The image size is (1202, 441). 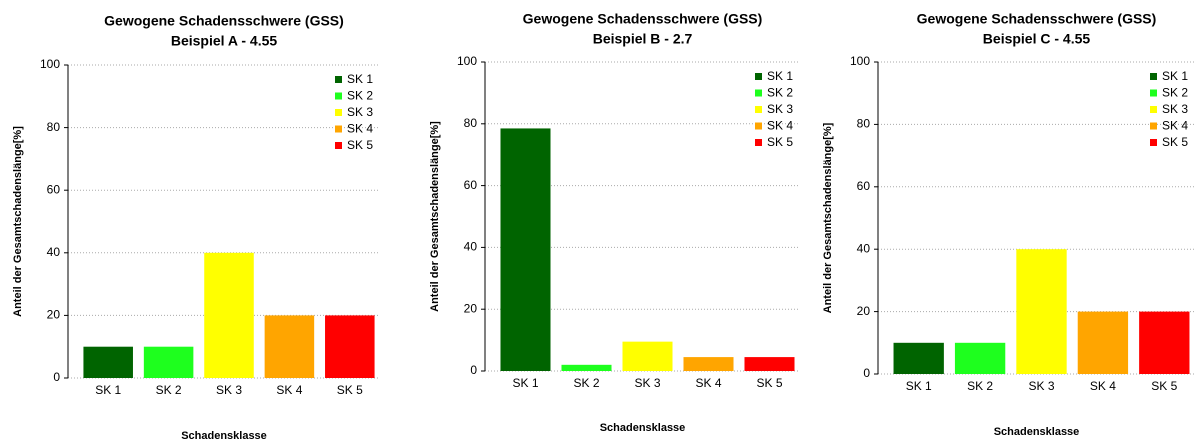 What do you see at coordinates (643, 39) in the screenshot?
I see `chart-subtitle: Beispiel B - 2.7` at bounding box center [643, 39].